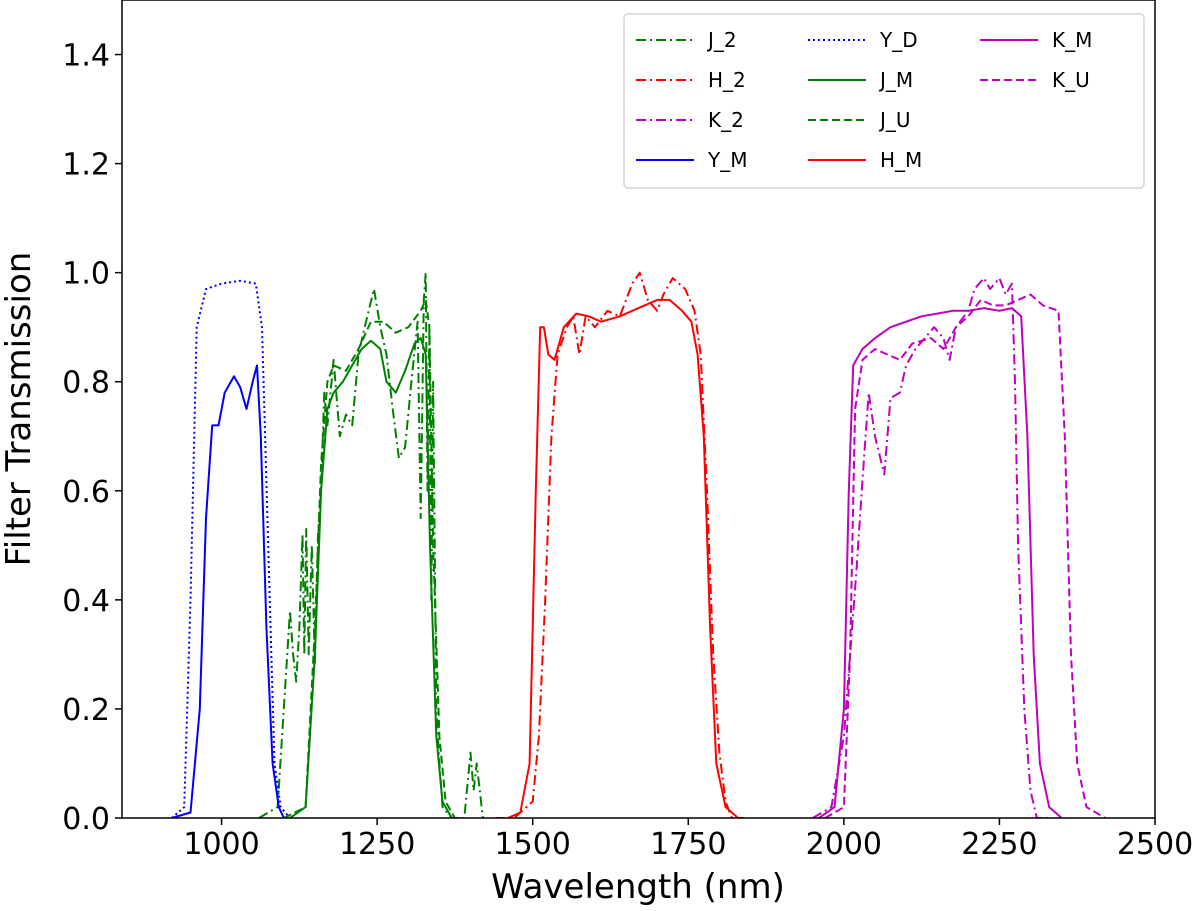 This screenshot has width=1200, height=911. Describe the element at coordinates (727, 80) in the screenshot. I see `legend-label: H_2` at that location.